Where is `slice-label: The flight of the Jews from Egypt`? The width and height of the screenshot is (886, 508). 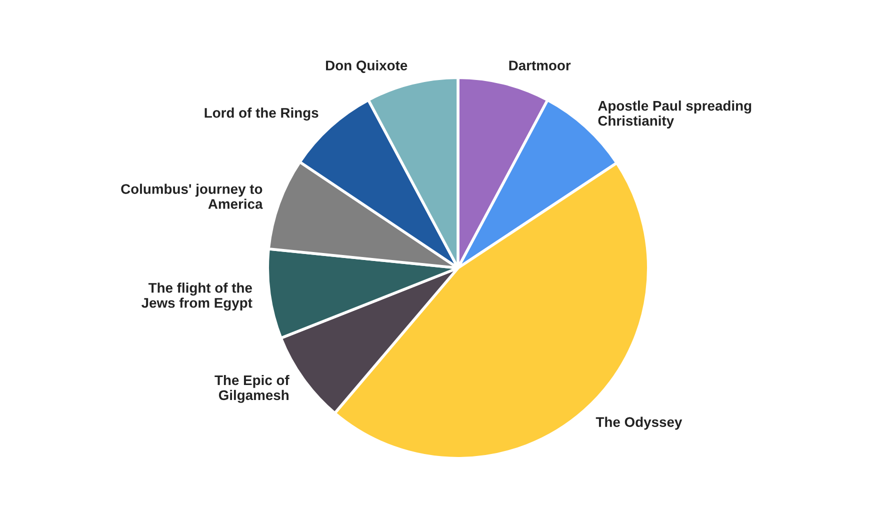 slice-label: The flight of the Jews from Egypt is located at coordinates (197, 296).